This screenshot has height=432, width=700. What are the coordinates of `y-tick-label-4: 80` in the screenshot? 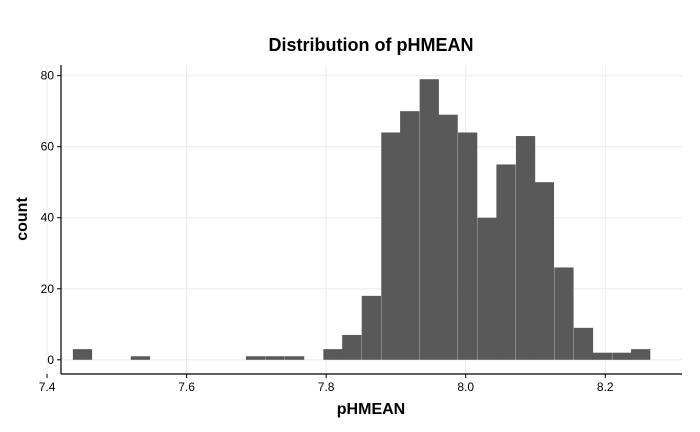 It's located at (48, 76).